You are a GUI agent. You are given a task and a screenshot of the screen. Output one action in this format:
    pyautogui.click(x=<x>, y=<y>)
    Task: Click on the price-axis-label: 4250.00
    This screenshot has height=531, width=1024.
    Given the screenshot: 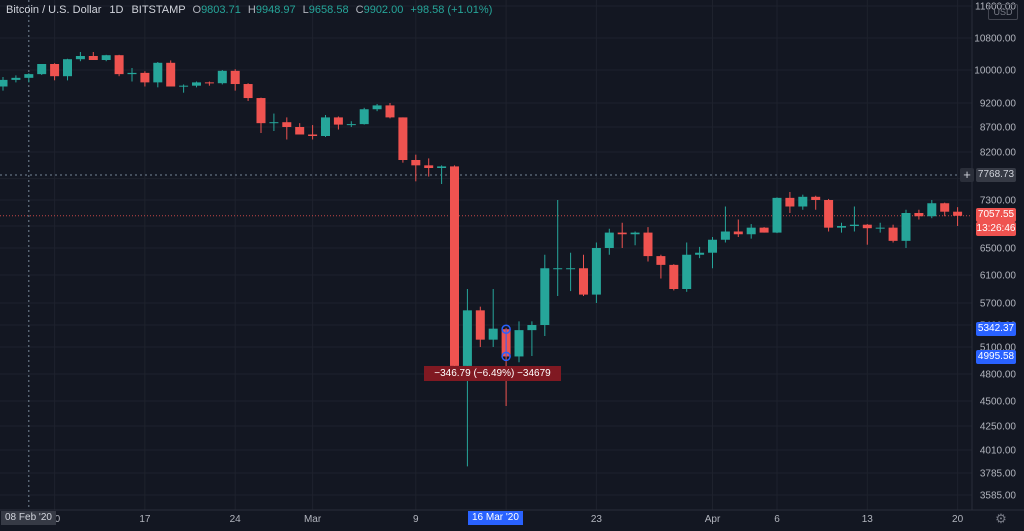 What is the action you would take?
    pyautogui.click(x=998, y=427)
    